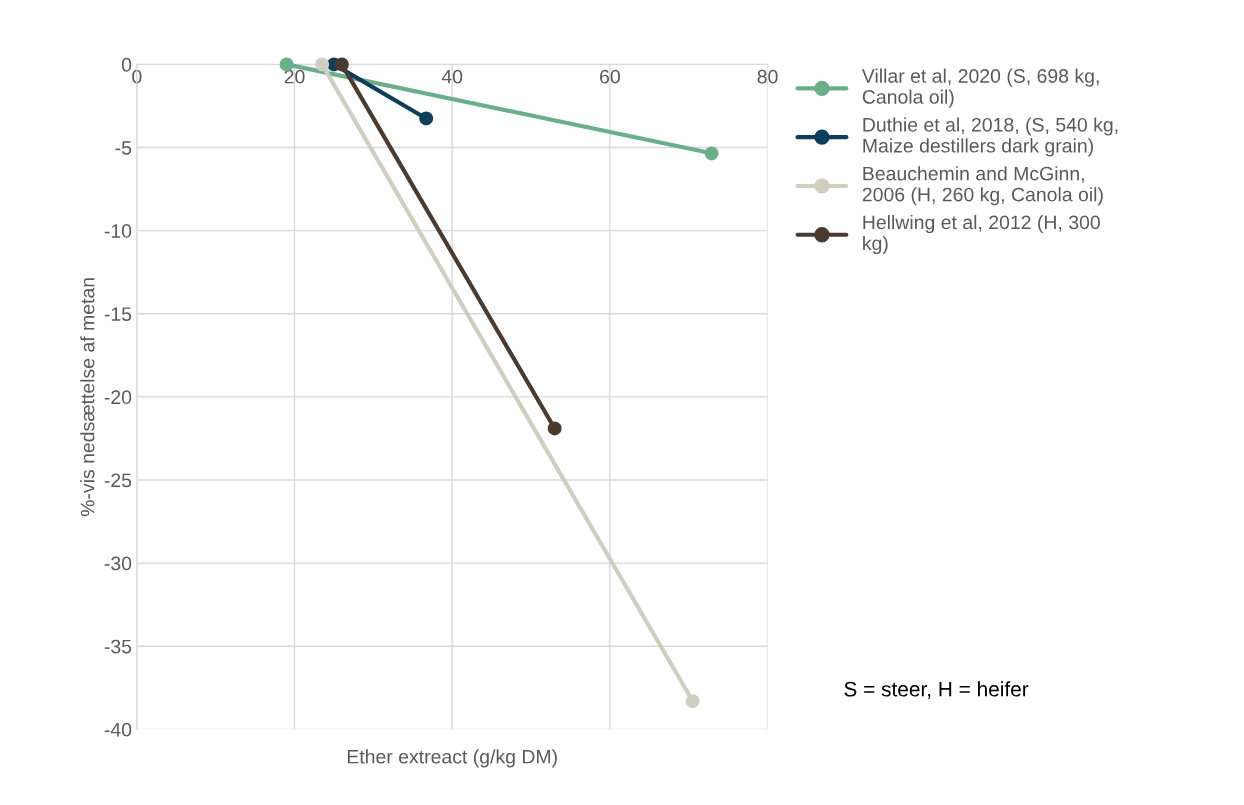 The height and width of the screenshot is (805, 1244). Describe the element at coordinates (118, 563) in the screenshot. I see `y-tick-label: -30` at that location.